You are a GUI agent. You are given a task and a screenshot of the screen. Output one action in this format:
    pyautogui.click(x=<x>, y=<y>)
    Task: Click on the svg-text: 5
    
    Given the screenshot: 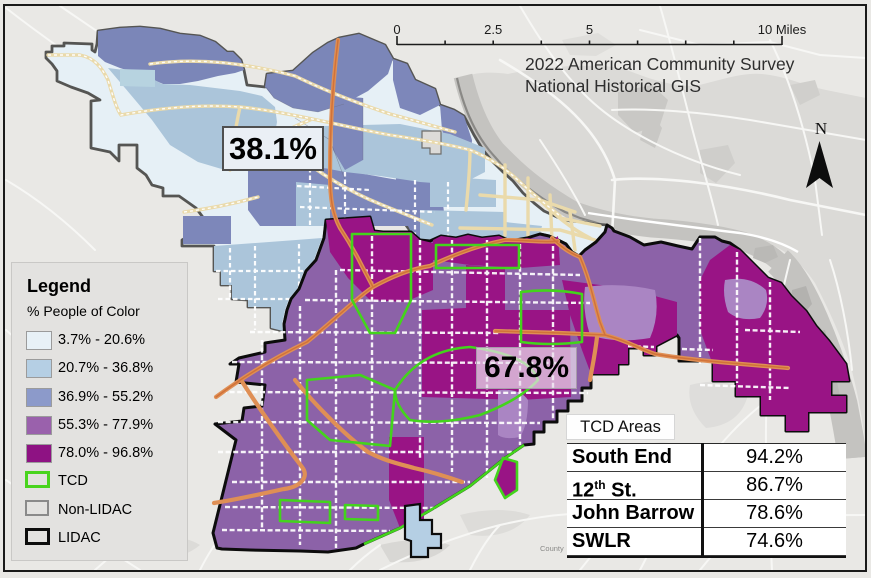 What is the action you would take?
    pyautogui.click(x=589, y=29)
    